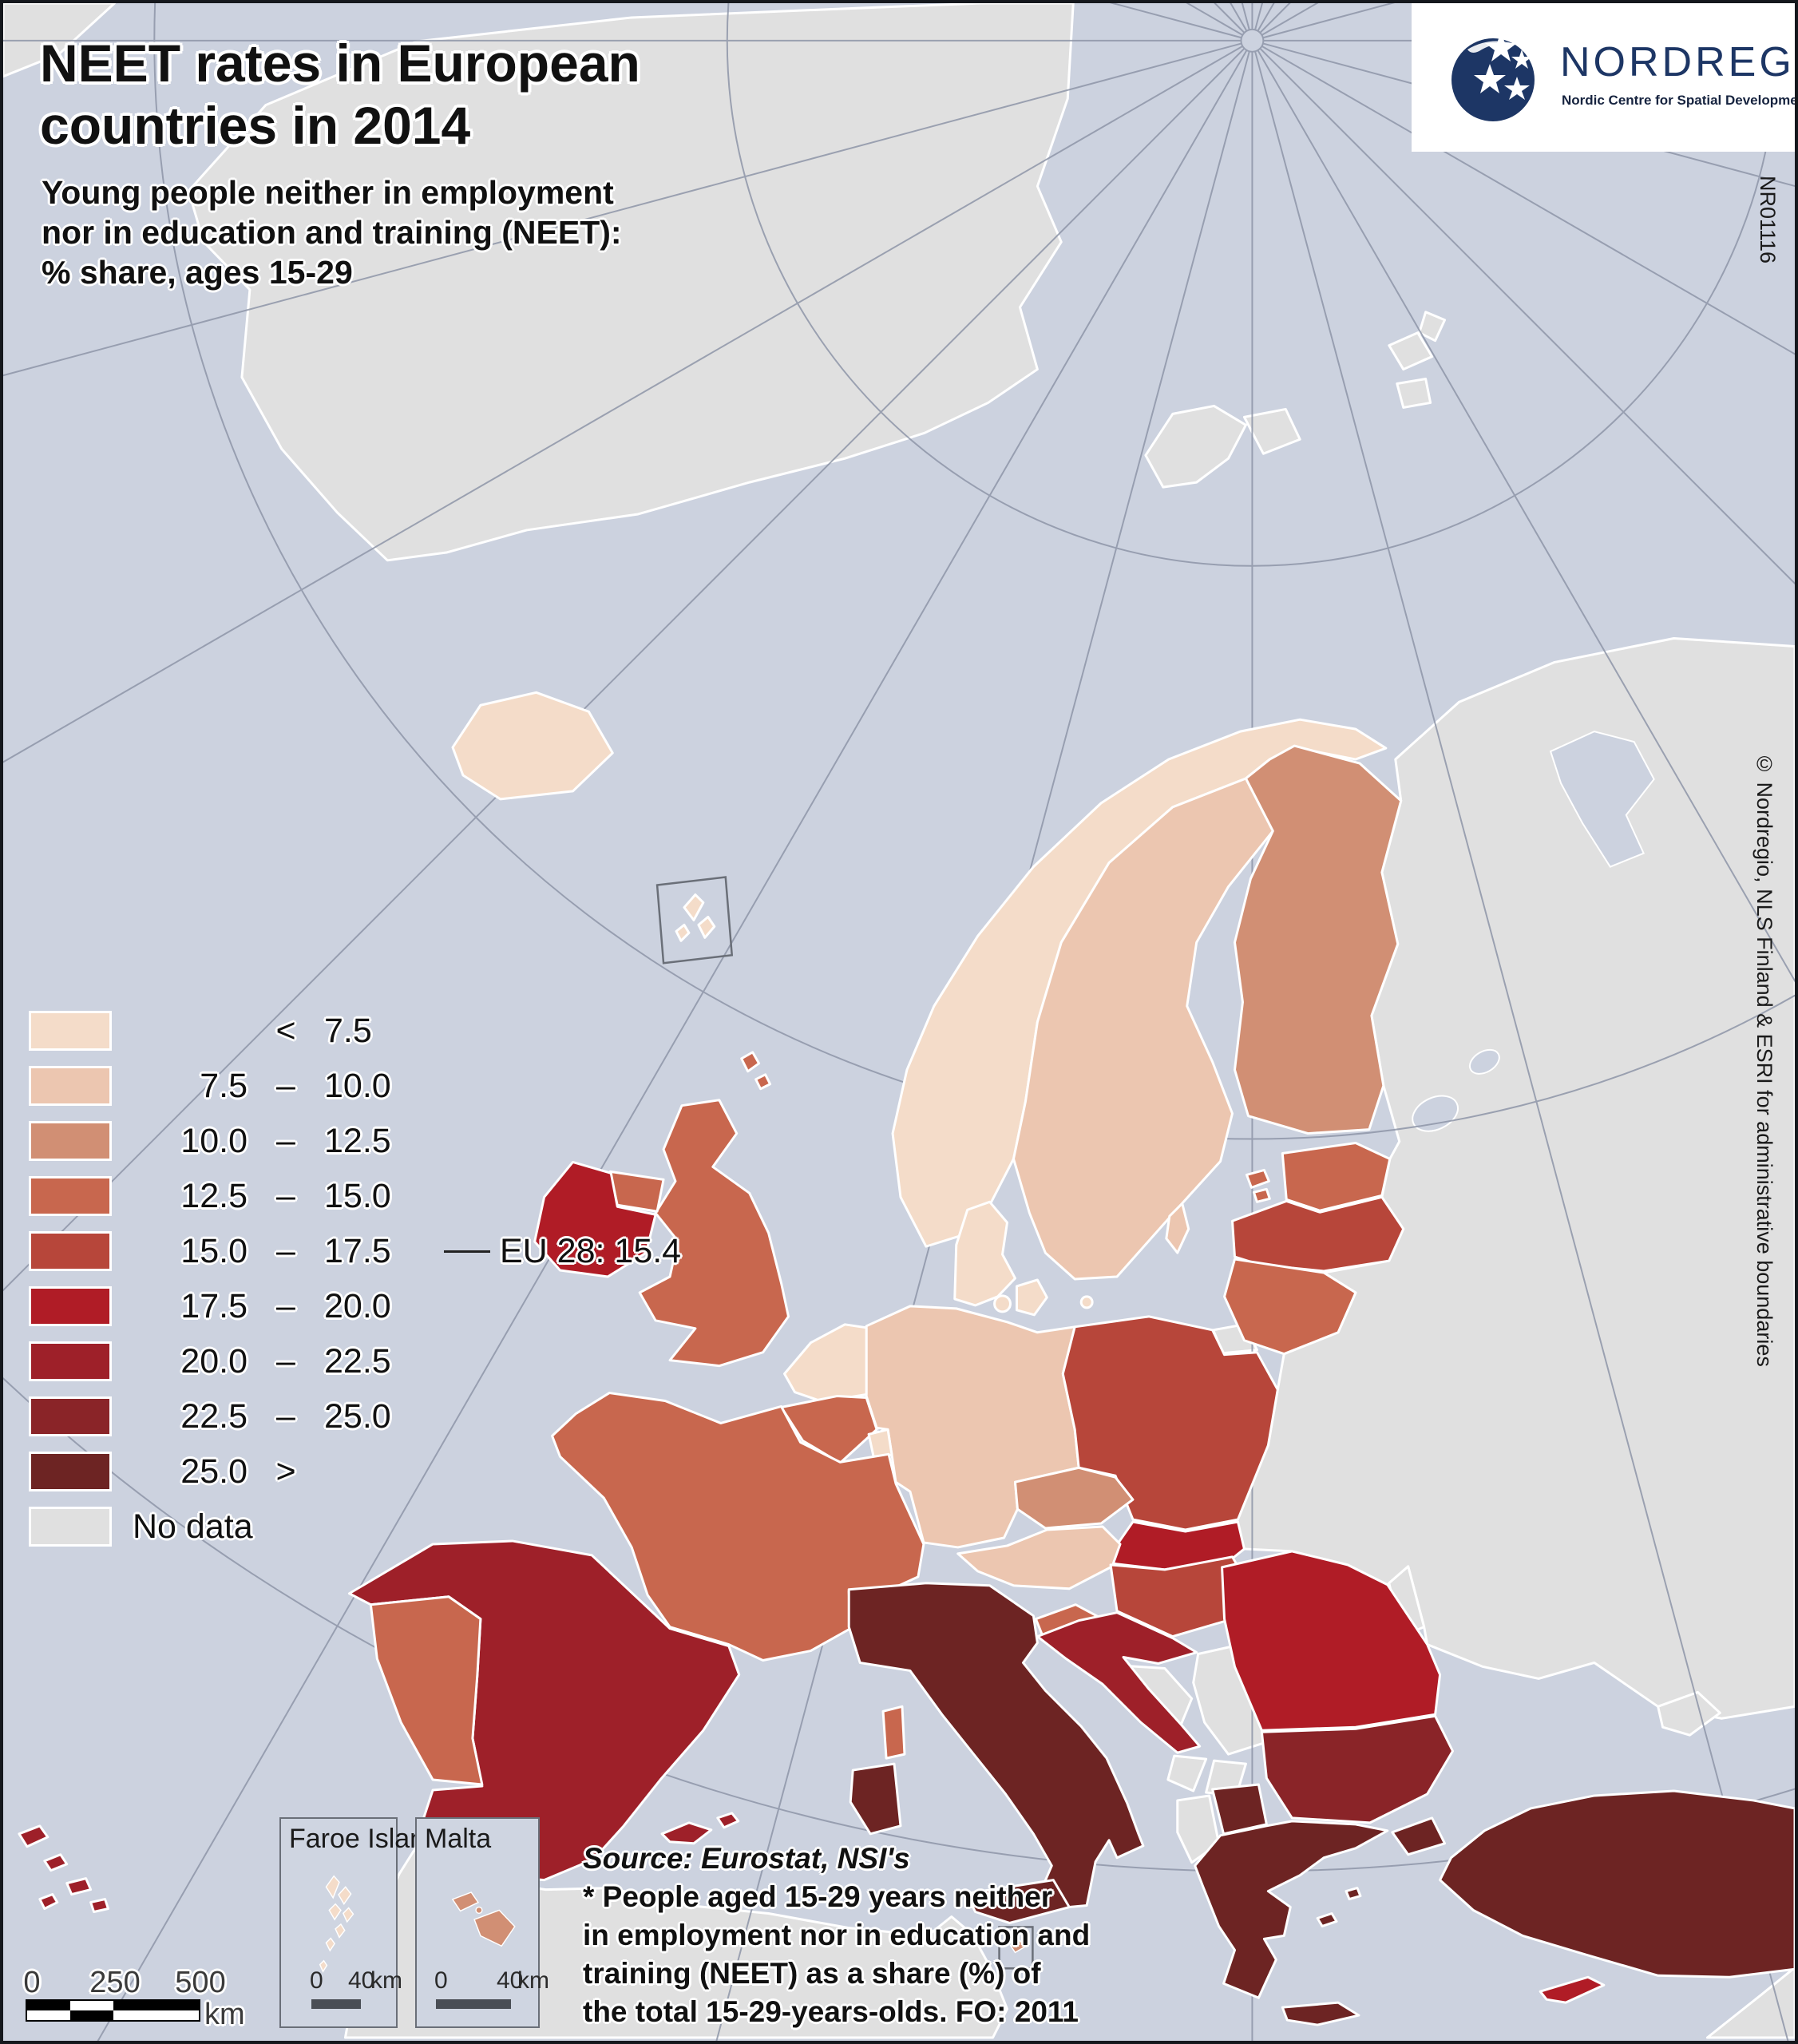 This screenshot has height=2044, width=1798. Describe the element at coordinates (256, 125) in the screenshot. I see `title-line-2: countries in 2014` at that location.